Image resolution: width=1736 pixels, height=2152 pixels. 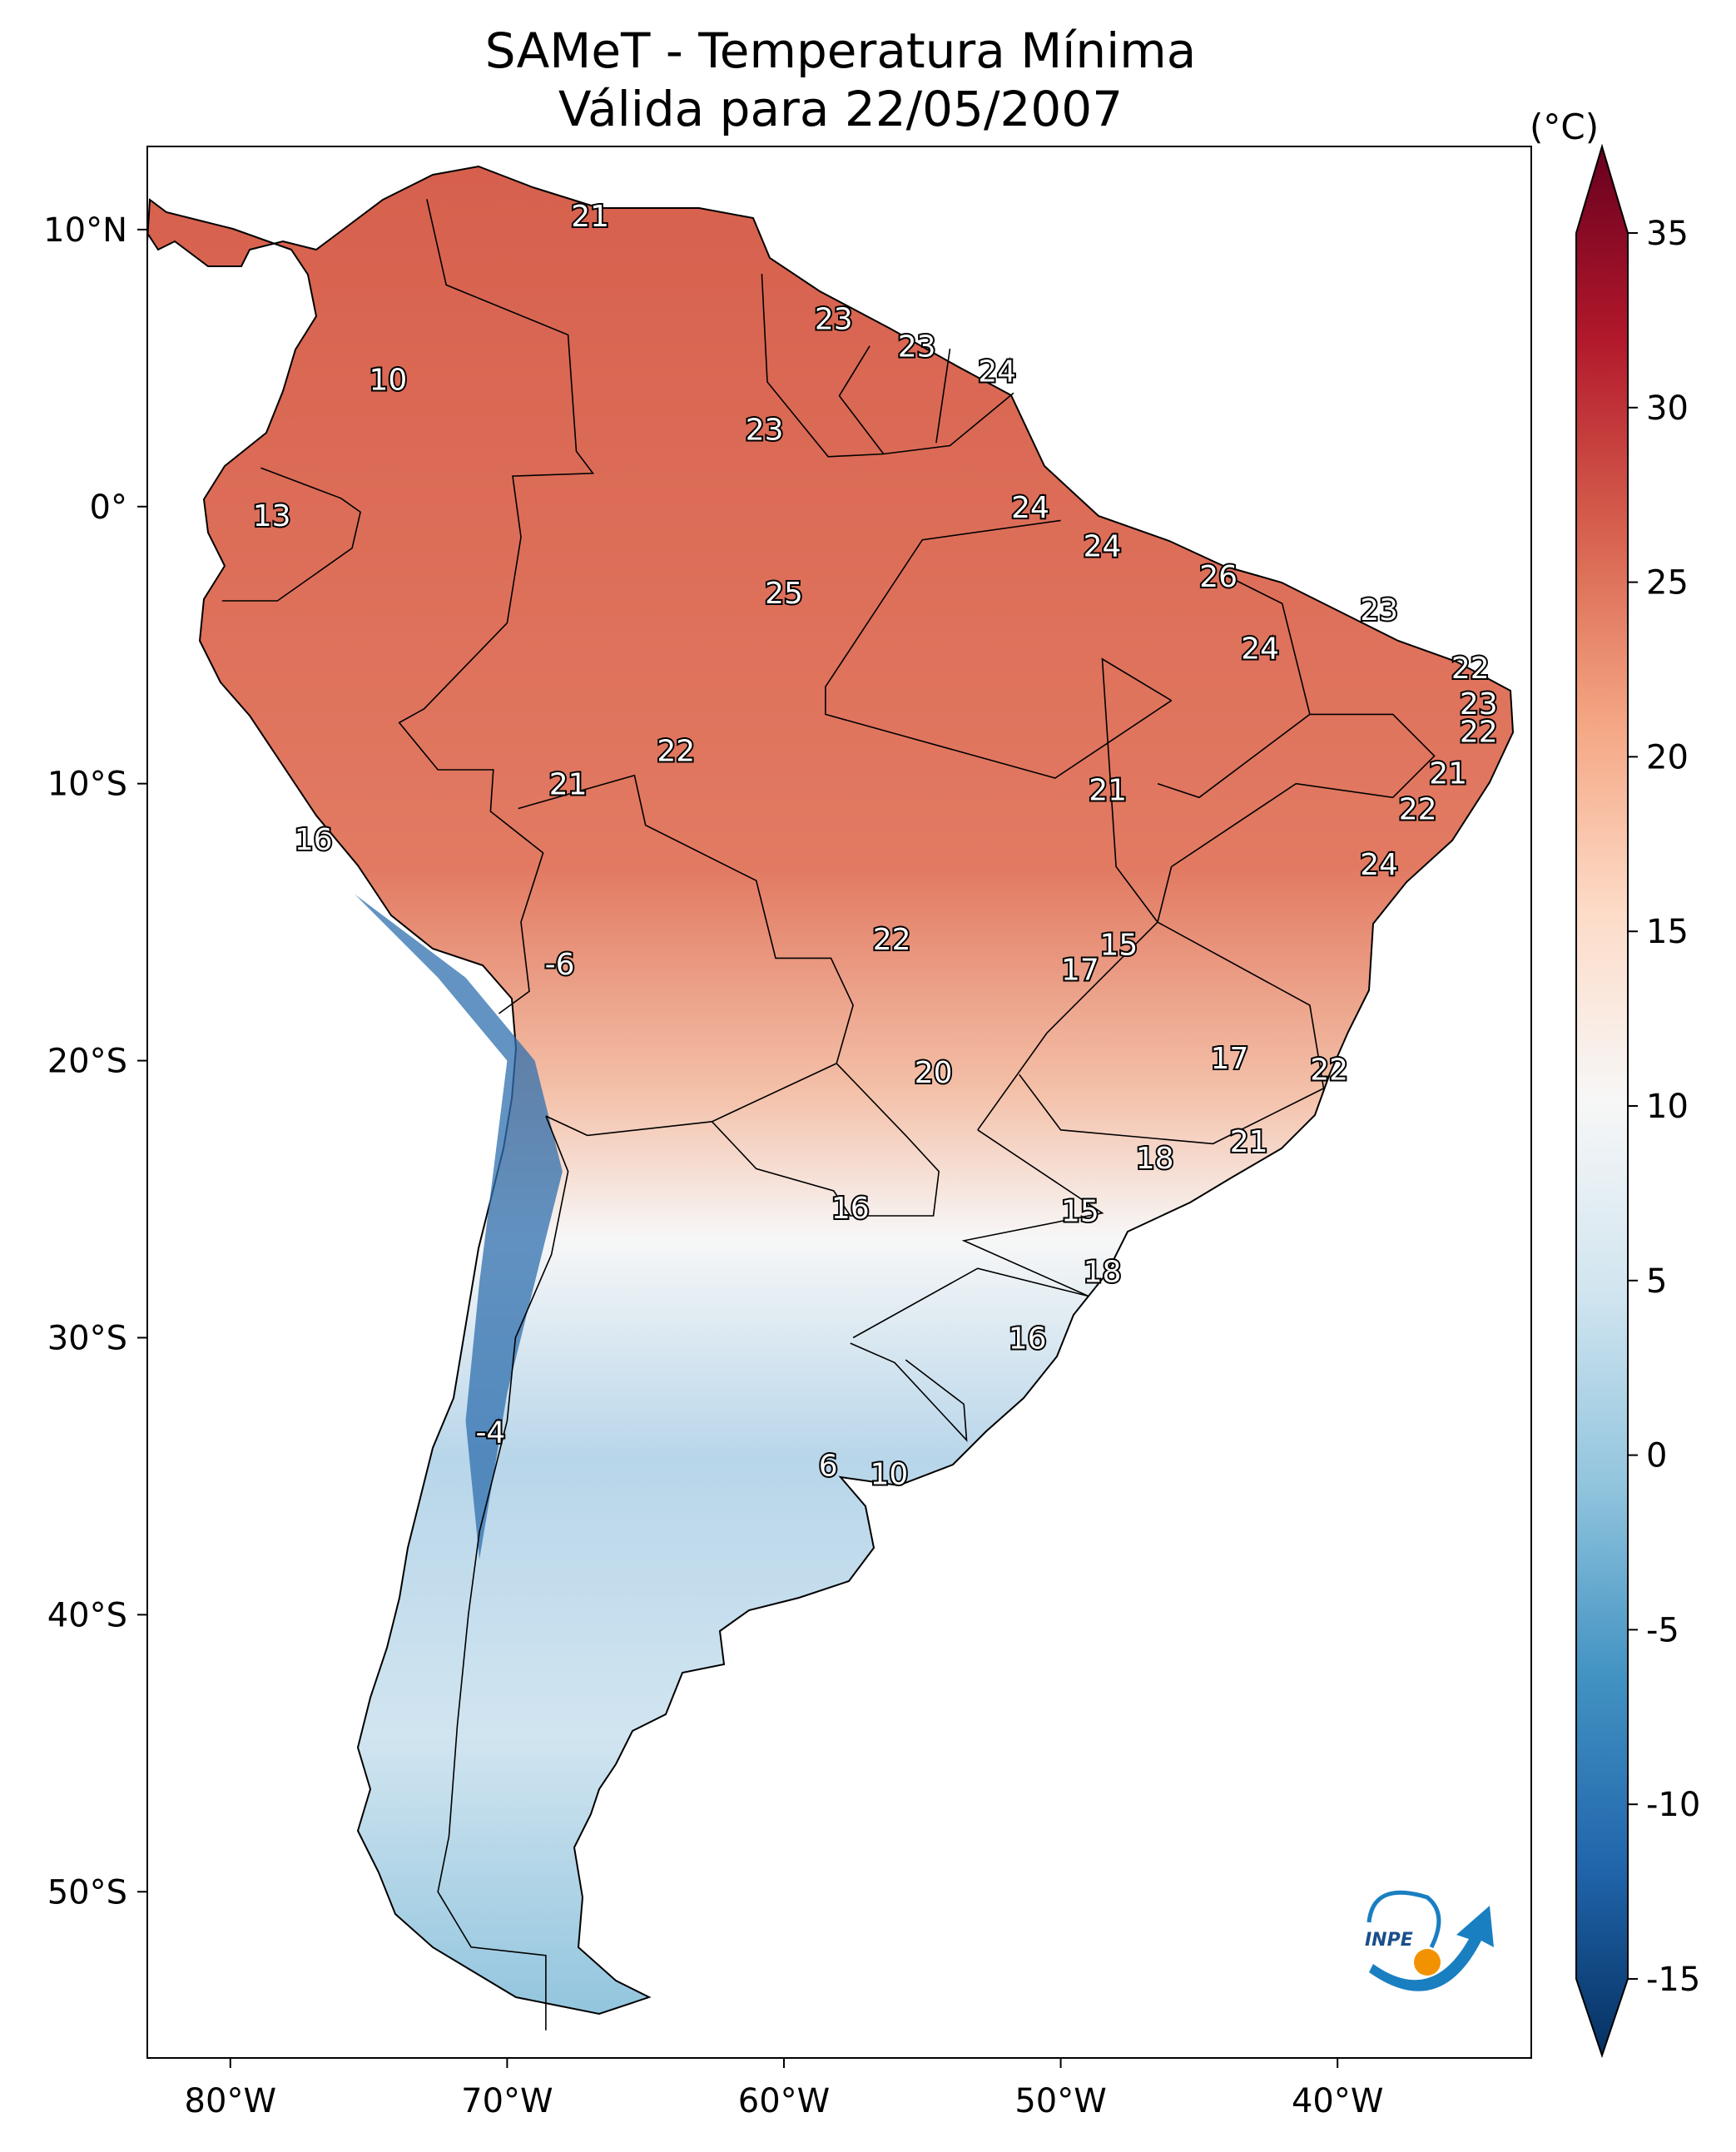 What do you see at coordinates (1218, 577) in the screenshot?
I see `station-value-label: 26` at bounding box center [1218, 577].